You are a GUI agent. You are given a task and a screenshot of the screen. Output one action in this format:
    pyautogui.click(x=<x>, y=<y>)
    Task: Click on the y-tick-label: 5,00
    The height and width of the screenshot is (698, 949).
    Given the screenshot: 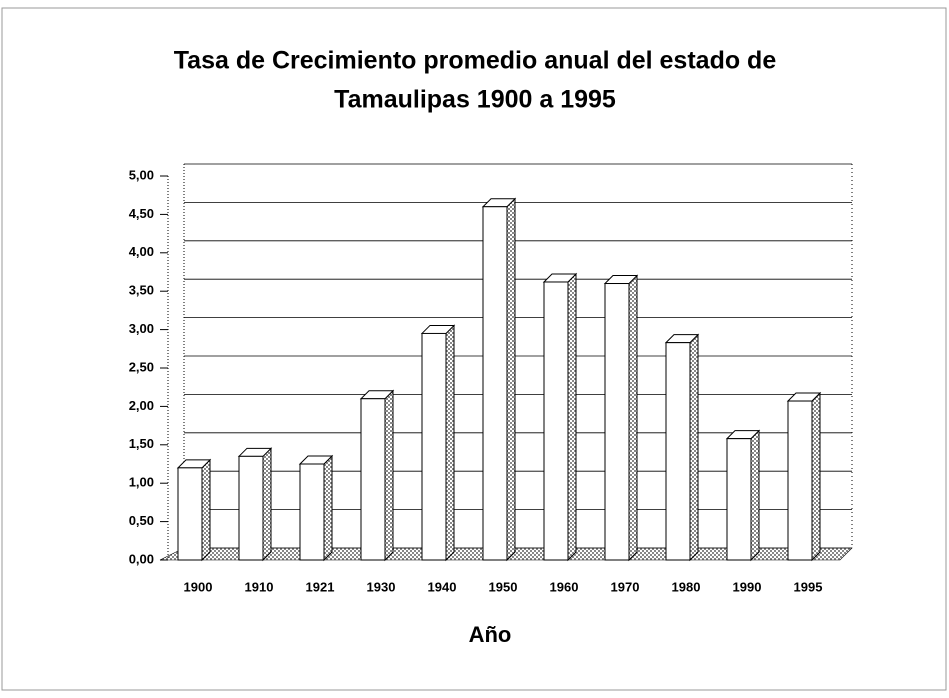 What is the action you would take?
    pyautogui.click(x=141, y=174)
    